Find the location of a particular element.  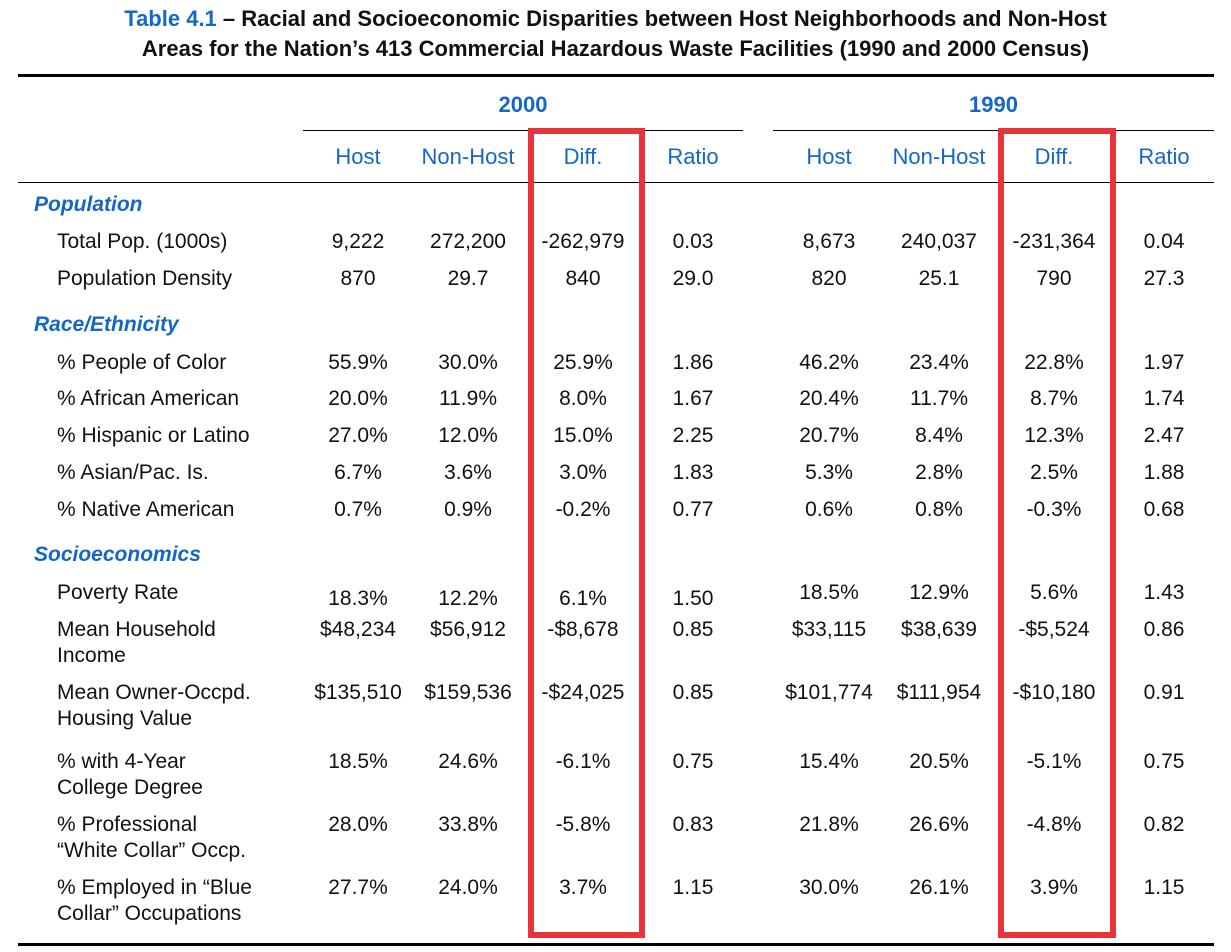

row-label-line: Poverty Rate is located at coordinates (118, 592).